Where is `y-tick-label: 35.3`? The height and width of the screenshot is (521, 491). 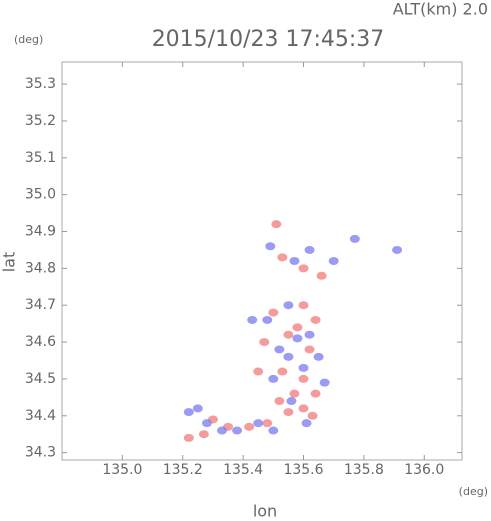
y-tick-label: 35.3 is located at coordinates (40, 84).